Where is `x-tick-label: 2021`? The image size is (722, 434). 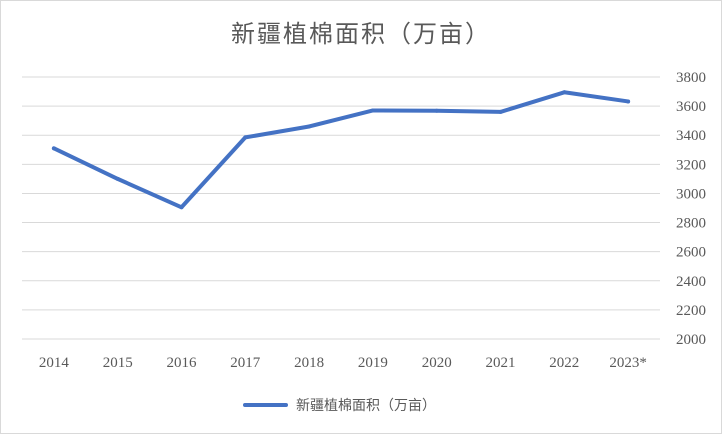
x-tick-label: 2021 is located at coordinates (501, 363).